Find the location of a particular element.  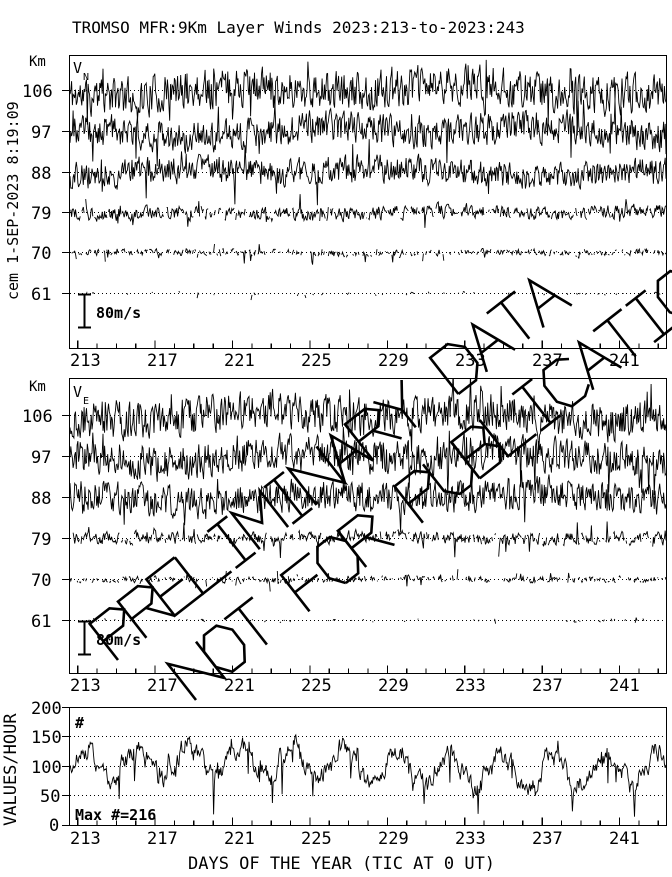

ve-component-label: V E is located at coordinates (81, 395).